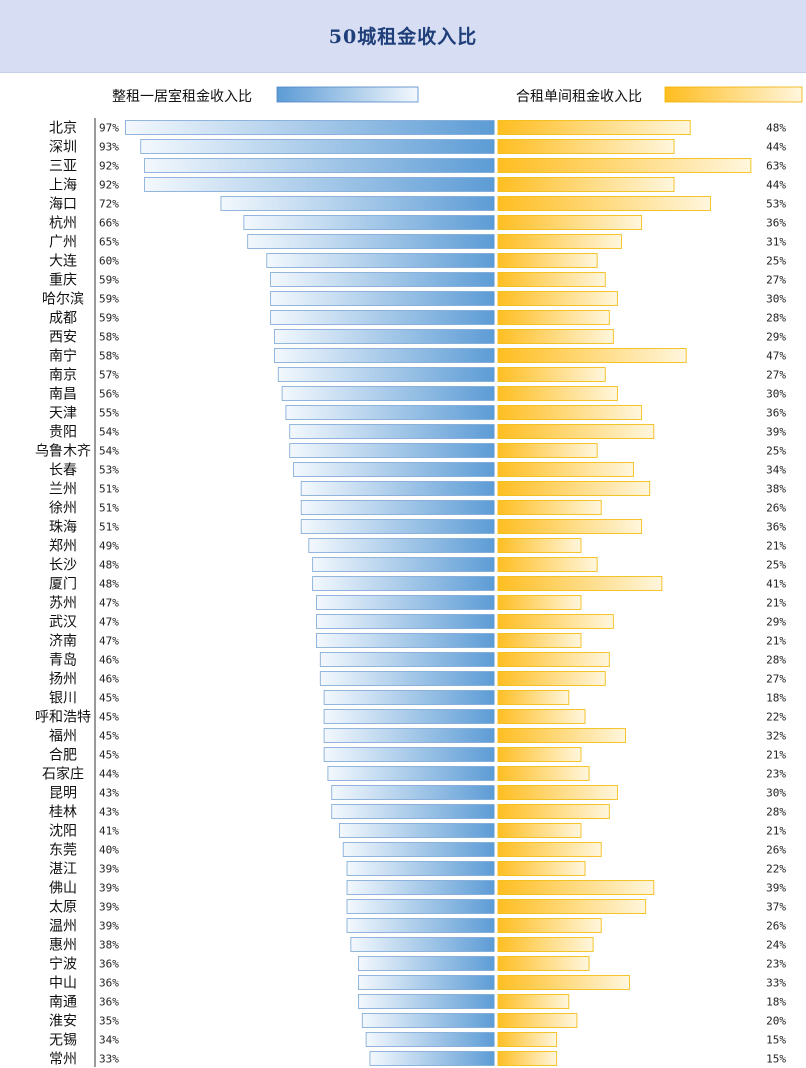  I want to click on category-label-45: 中山, so click(63, 984).